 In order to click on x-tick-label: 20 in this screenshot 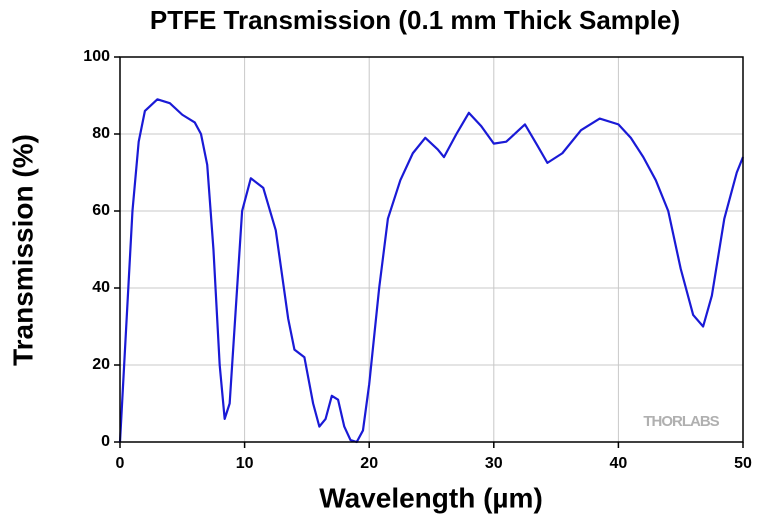, I will do `click(369, 463)`.